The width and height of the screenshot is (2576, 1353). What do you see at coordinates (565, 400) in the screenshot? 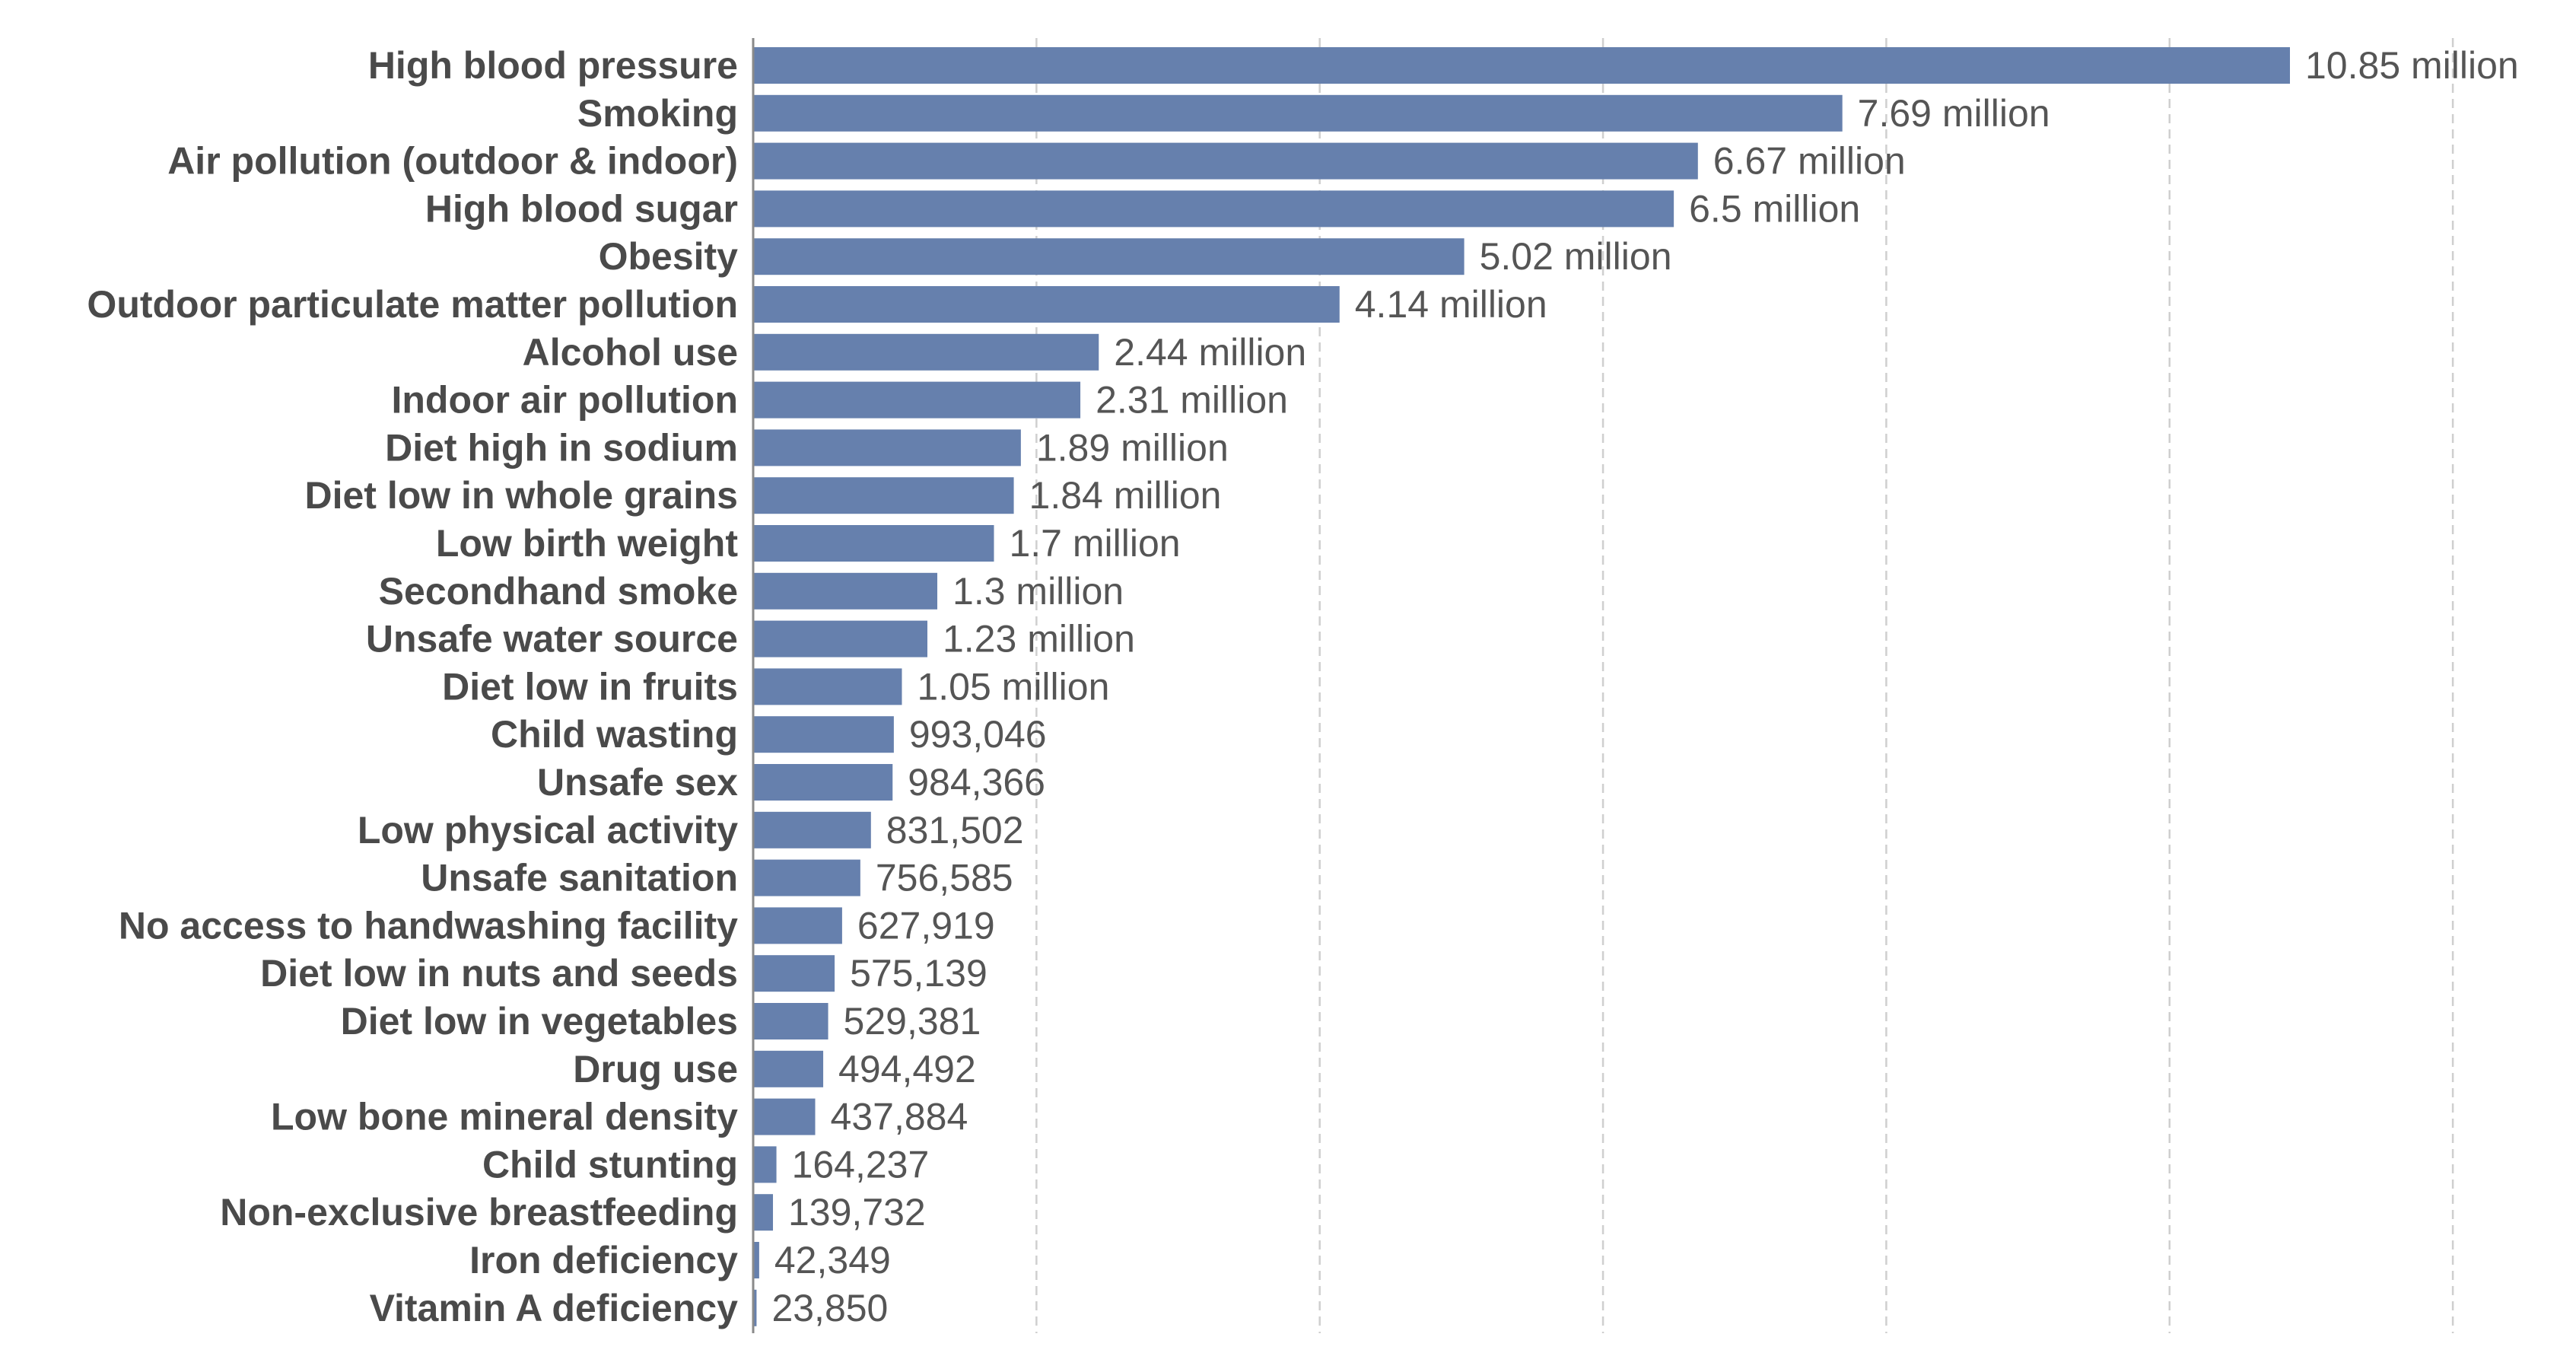
I see `category-label: Indoor air pollution` at bounding box center [565, 400].